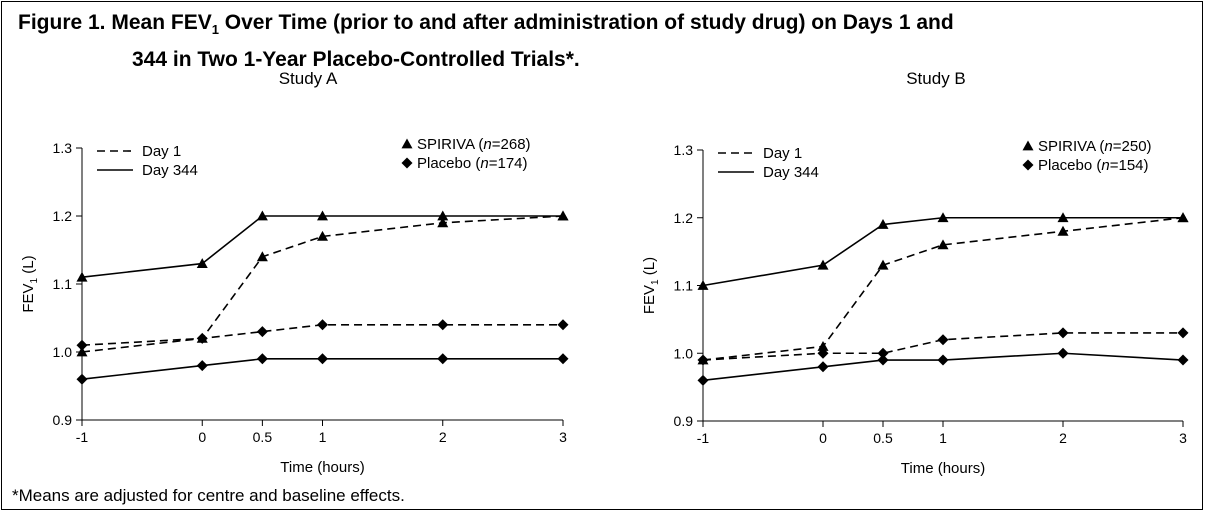  What do you see at coordinates (322, 467) in the screenshot?
I see `x-axis-label: Time (hours)` at bounding box center [322, 467].